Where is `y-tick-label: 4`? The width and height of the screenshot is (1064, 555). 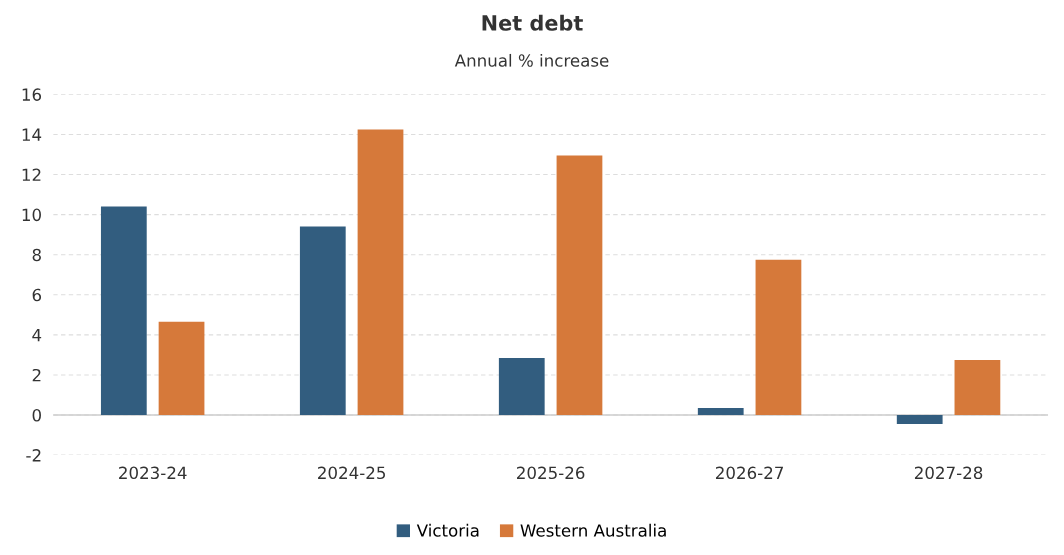 y-tick-label: 4 is located at coordinates (37, 335).